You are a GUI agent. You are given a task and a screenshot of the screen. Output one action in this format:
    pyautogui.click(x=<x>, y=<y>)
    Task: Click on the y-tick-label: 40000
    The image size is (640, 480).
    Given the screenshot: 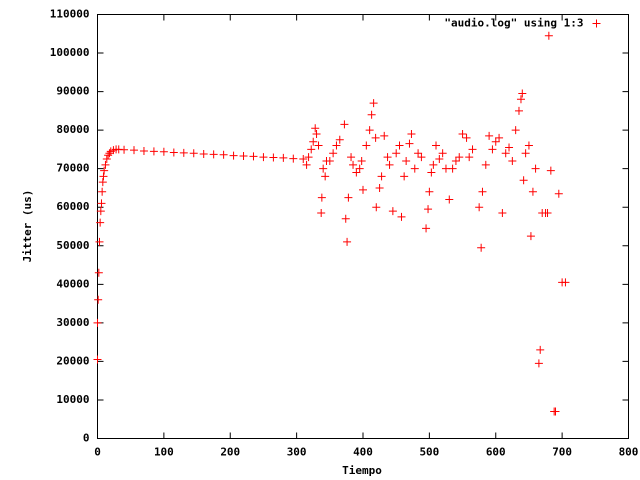 What is the action you would take?
    pyautogui.click(x=72, y=283)
    